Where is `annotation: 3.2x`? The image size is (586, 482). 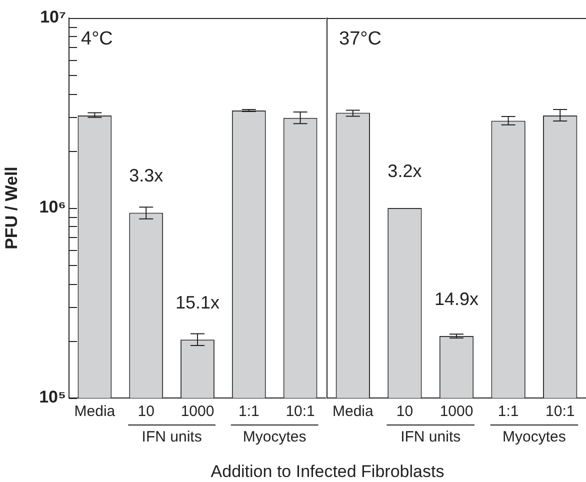 annotation: 3.2x is located at coordinates (405, 170).